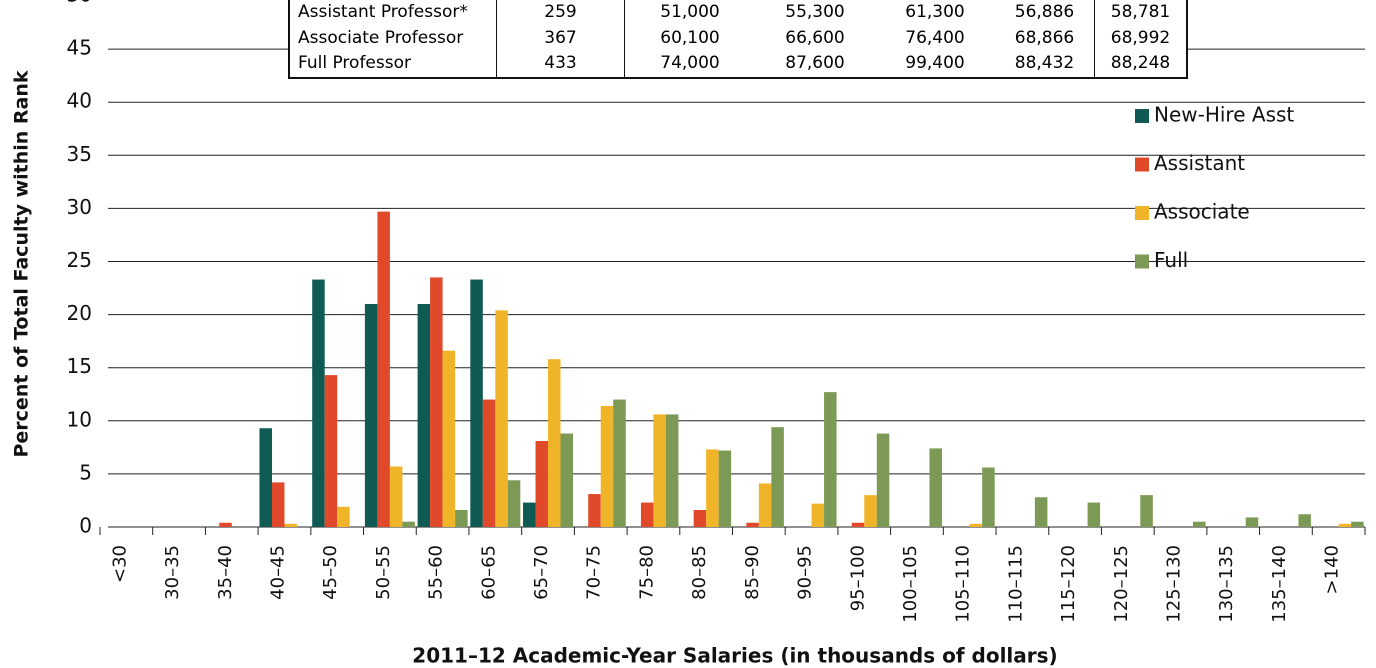 This screenshot has height=668, width=1376. What do you see at coordinates (1121, 584) in the screenshot?
I see `x-tick-label: 120–125` at bounding box center [1121, 584].